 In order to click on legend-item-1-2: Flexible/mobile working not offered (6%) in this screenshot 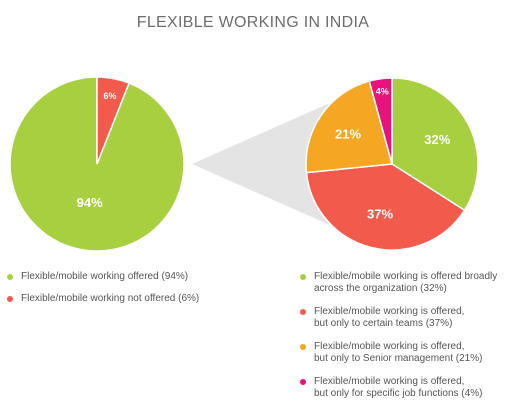, I will do `click(127, 299)`.